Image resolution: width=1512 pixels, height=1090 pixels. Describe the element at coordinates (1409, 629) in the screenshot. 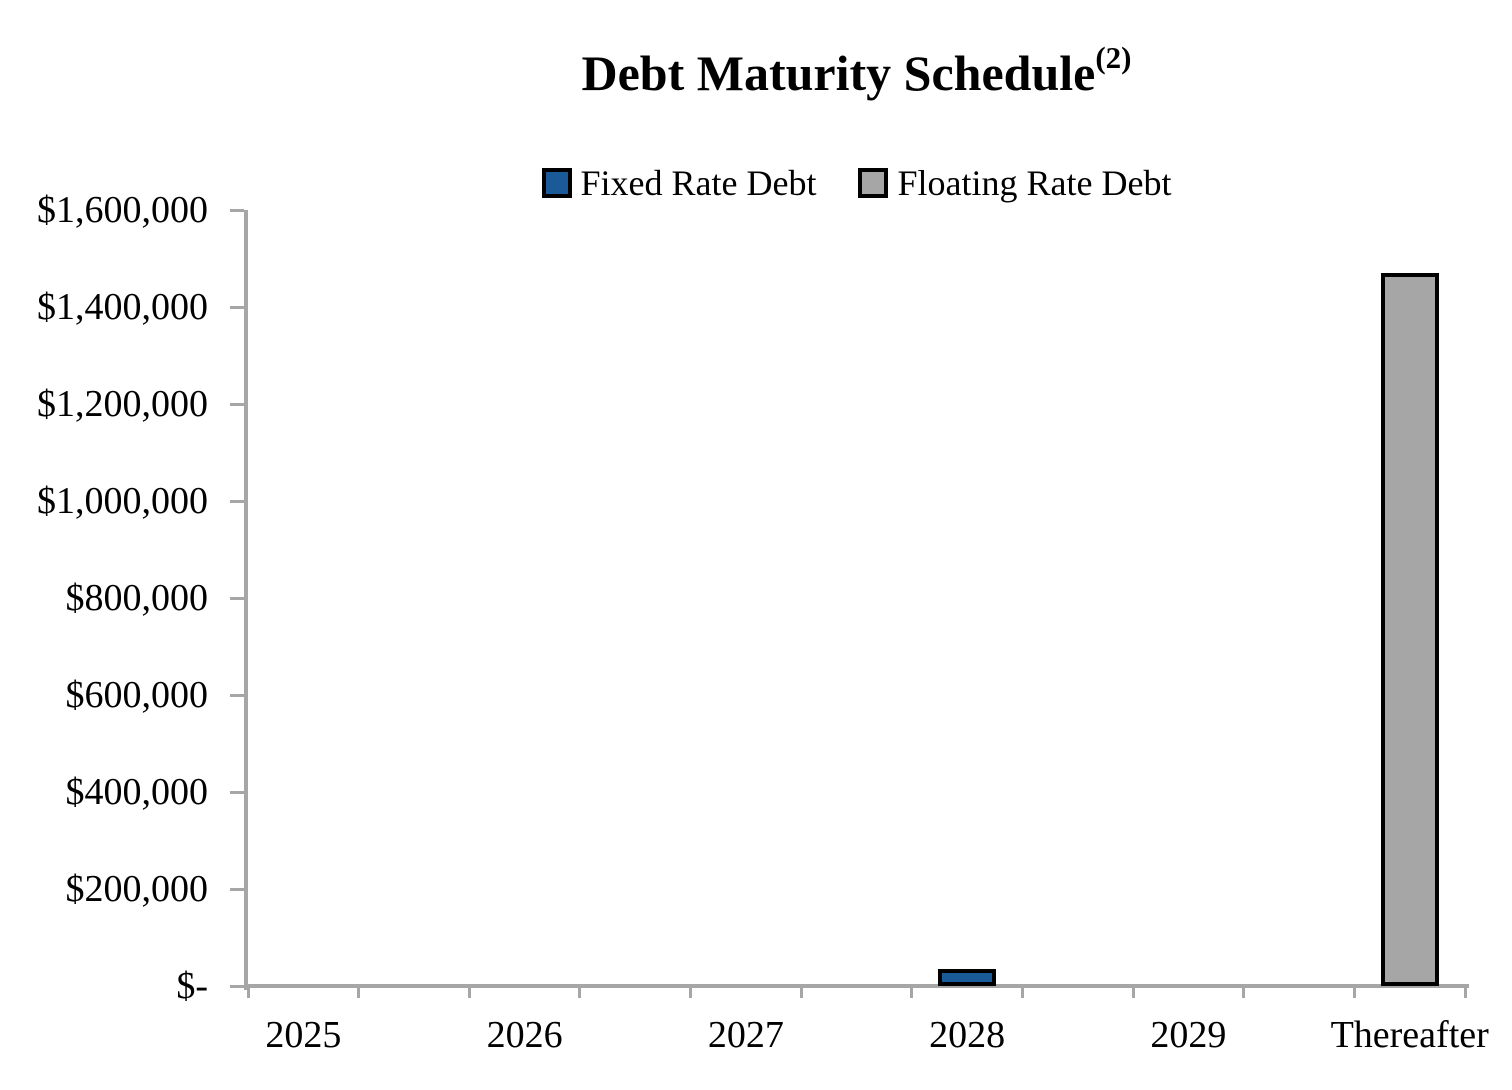

I see `bar-floating-rate-debt-thereafter` at that location.